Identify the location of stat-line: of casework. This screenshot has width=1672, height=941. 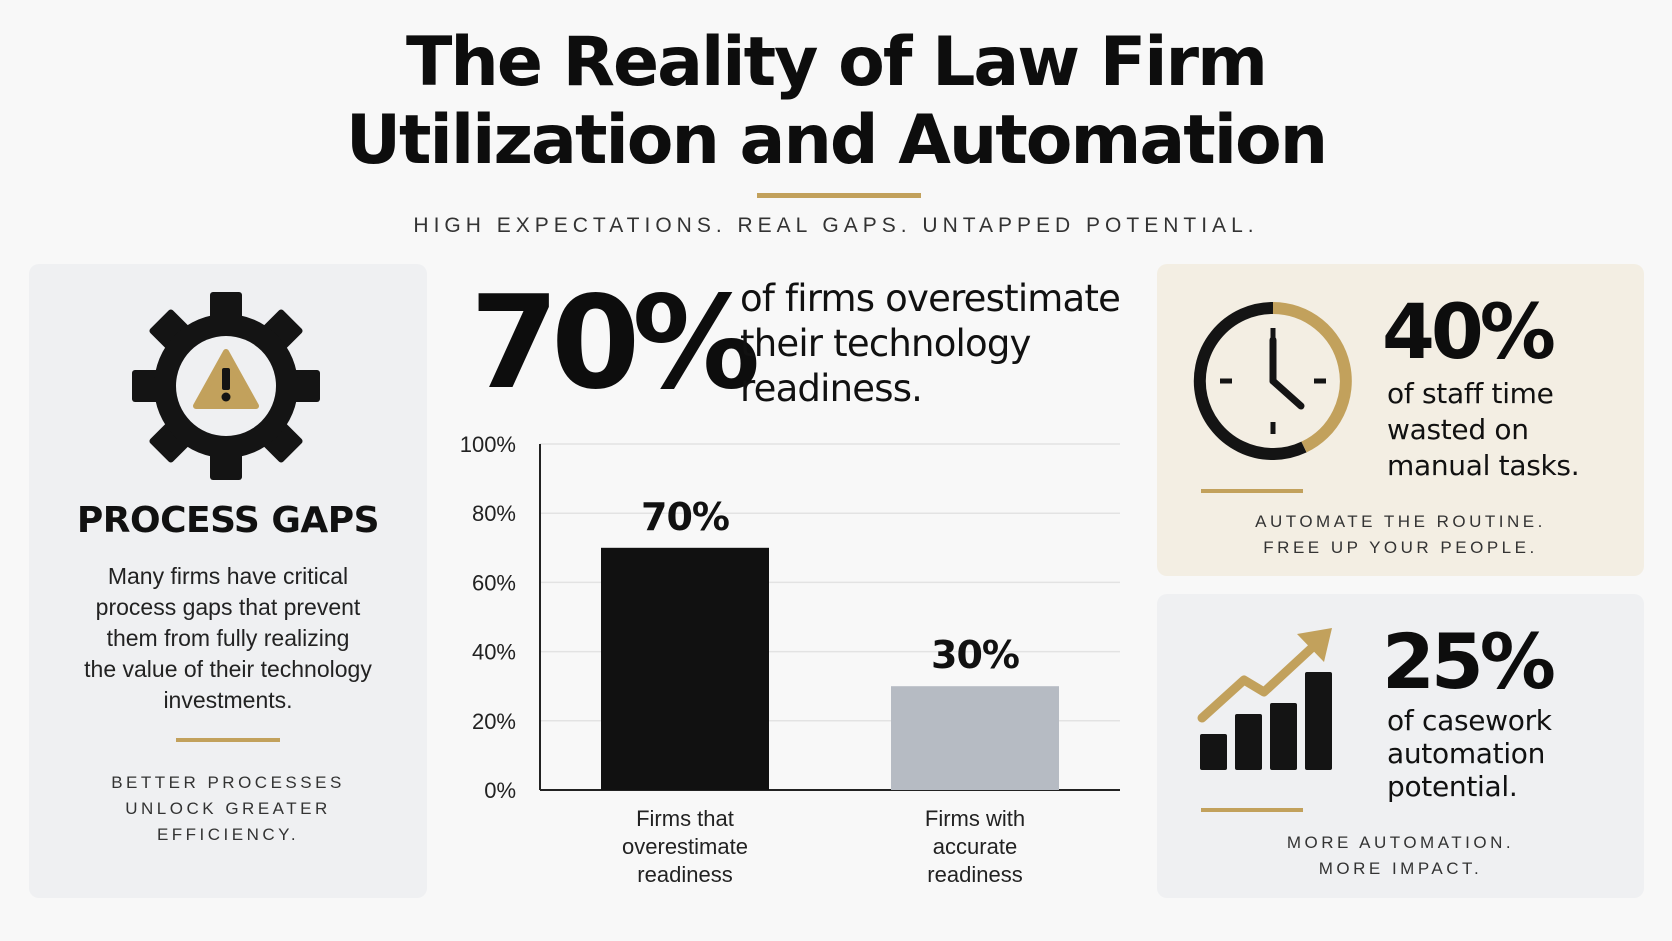
(1469, 720).